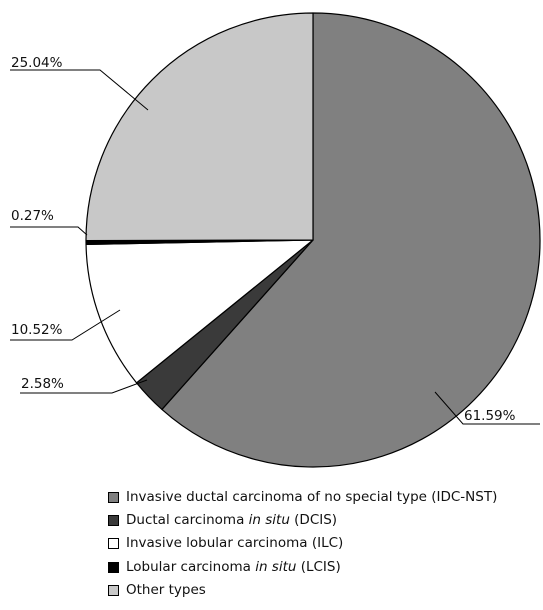  What do you see at coordinates (37, 63) in the screenshot?
I see `data-label-other: 25.04%` at bounding box center [37, 63].